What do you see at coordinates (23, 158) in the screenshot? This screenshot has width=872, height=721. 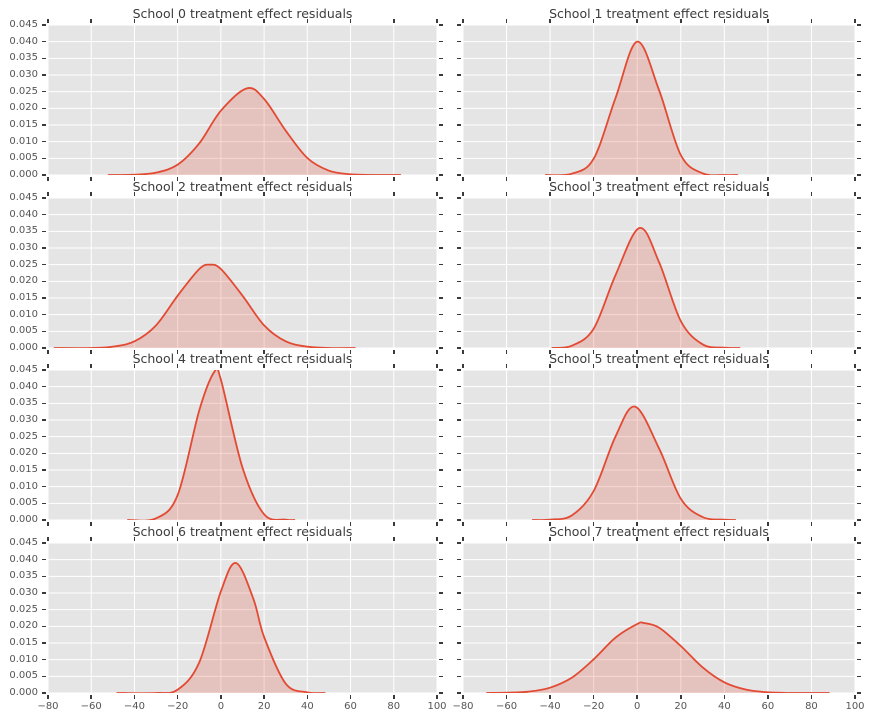 I see `ytick-label: 0.005` at bounding box center [23, 158].